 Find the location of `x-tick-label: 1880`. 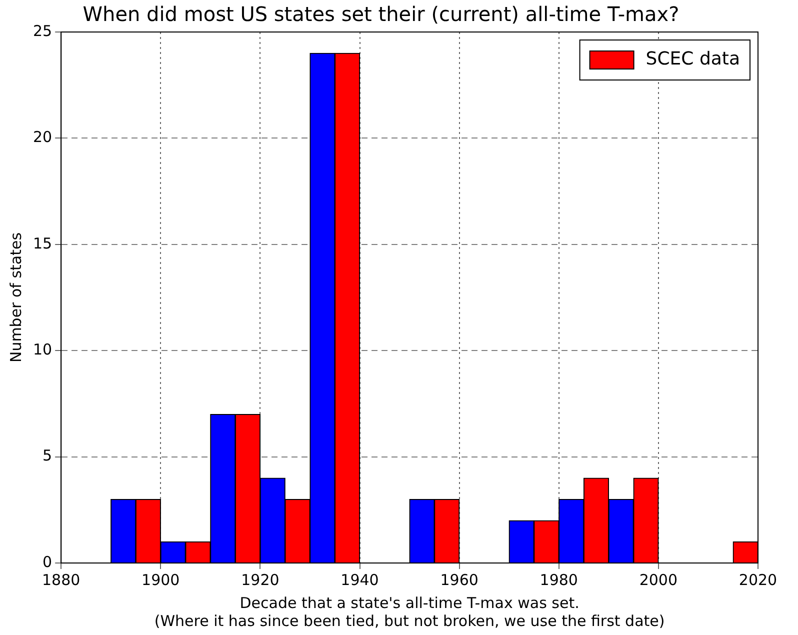

x-tick-label: 1880 is located at coordinates (61, 579).